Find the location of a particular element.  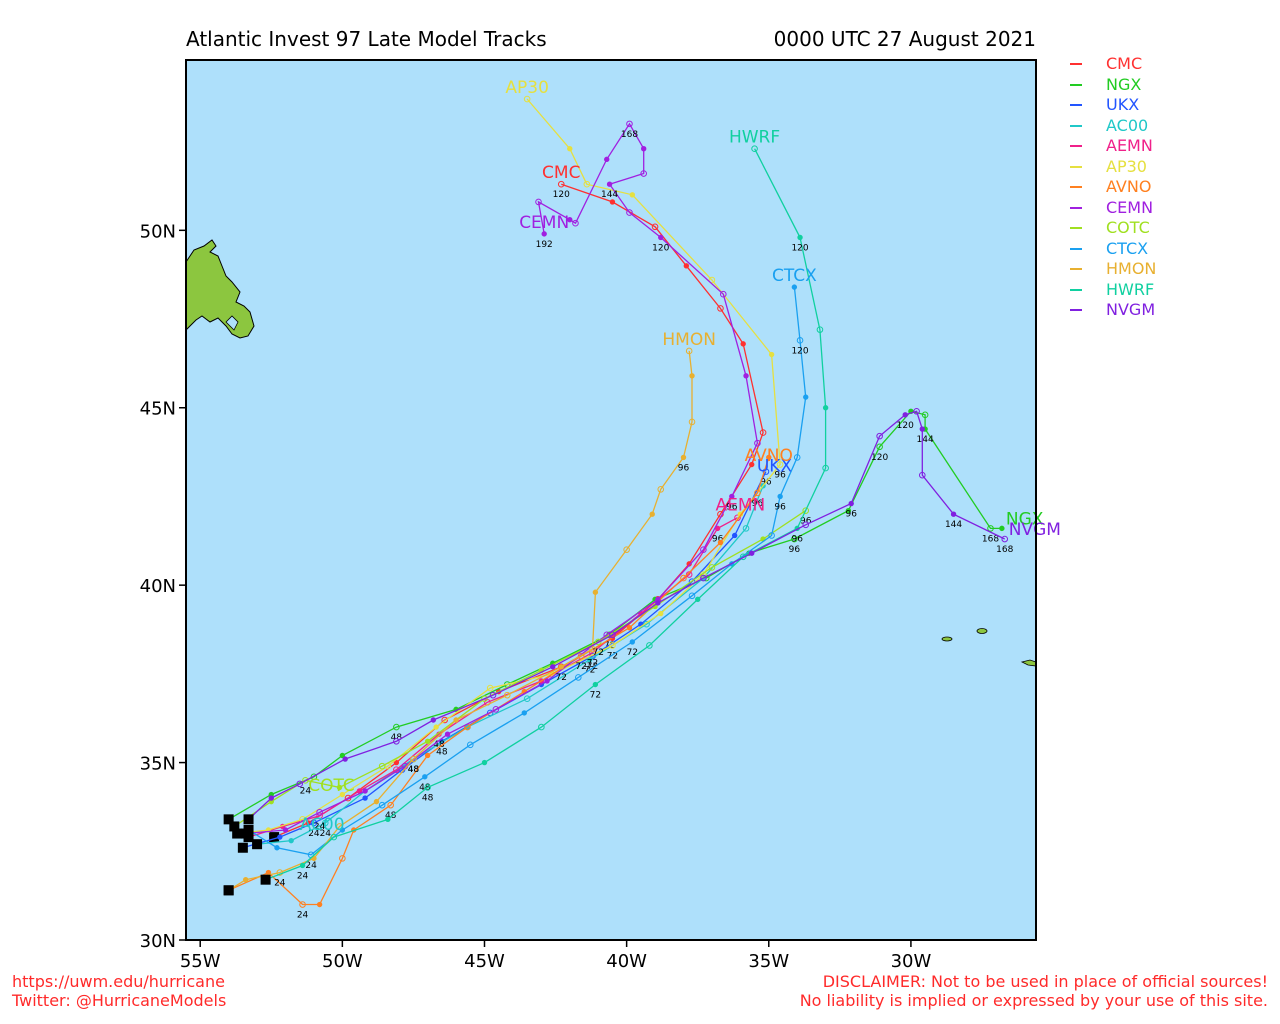

forecast-hour-label: 24 is located at coordinates (303, 876).